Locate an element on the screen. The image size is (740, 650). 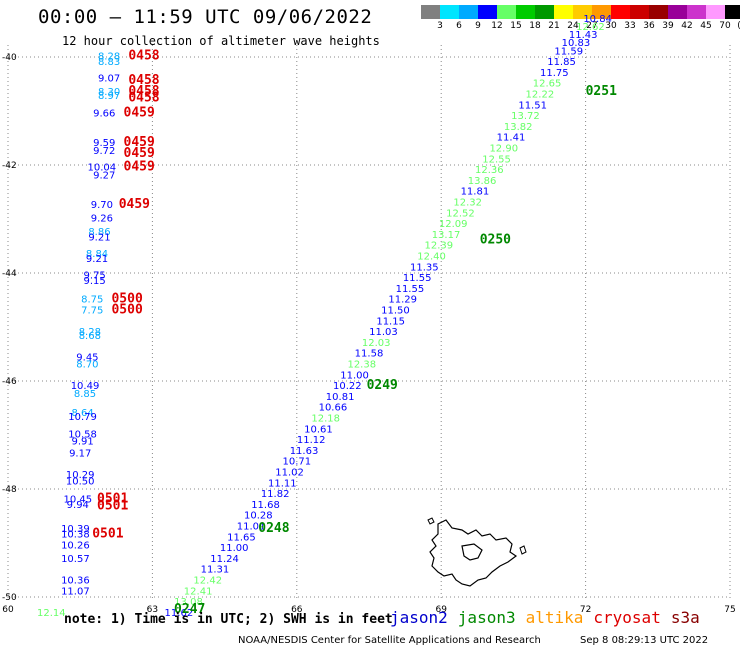
wave-height-value: 8.68 is located at coordinates (90, 336).